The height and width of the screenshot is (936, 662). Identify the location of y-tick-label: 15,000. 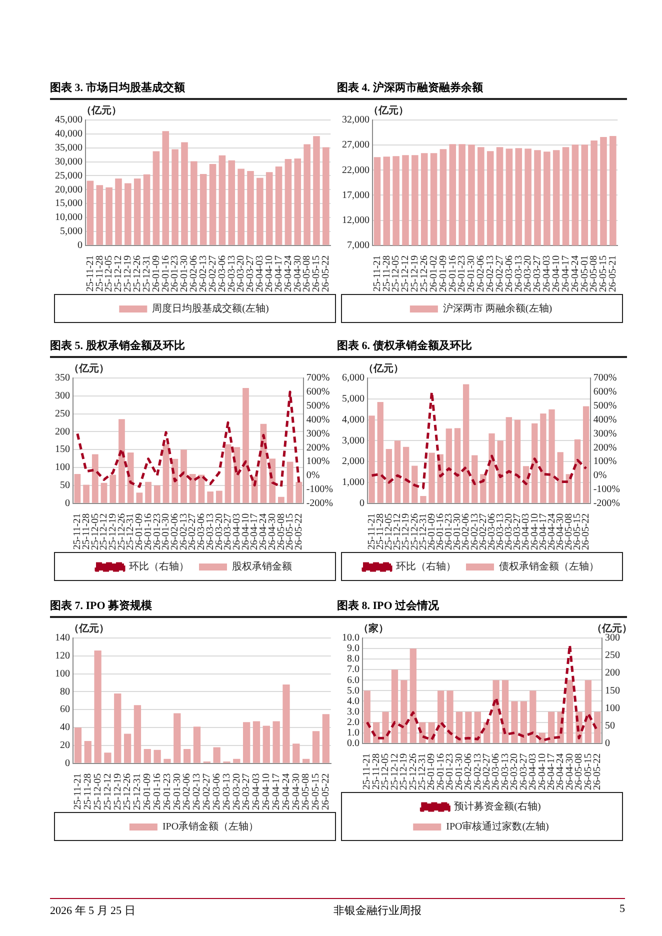
(68, 204).